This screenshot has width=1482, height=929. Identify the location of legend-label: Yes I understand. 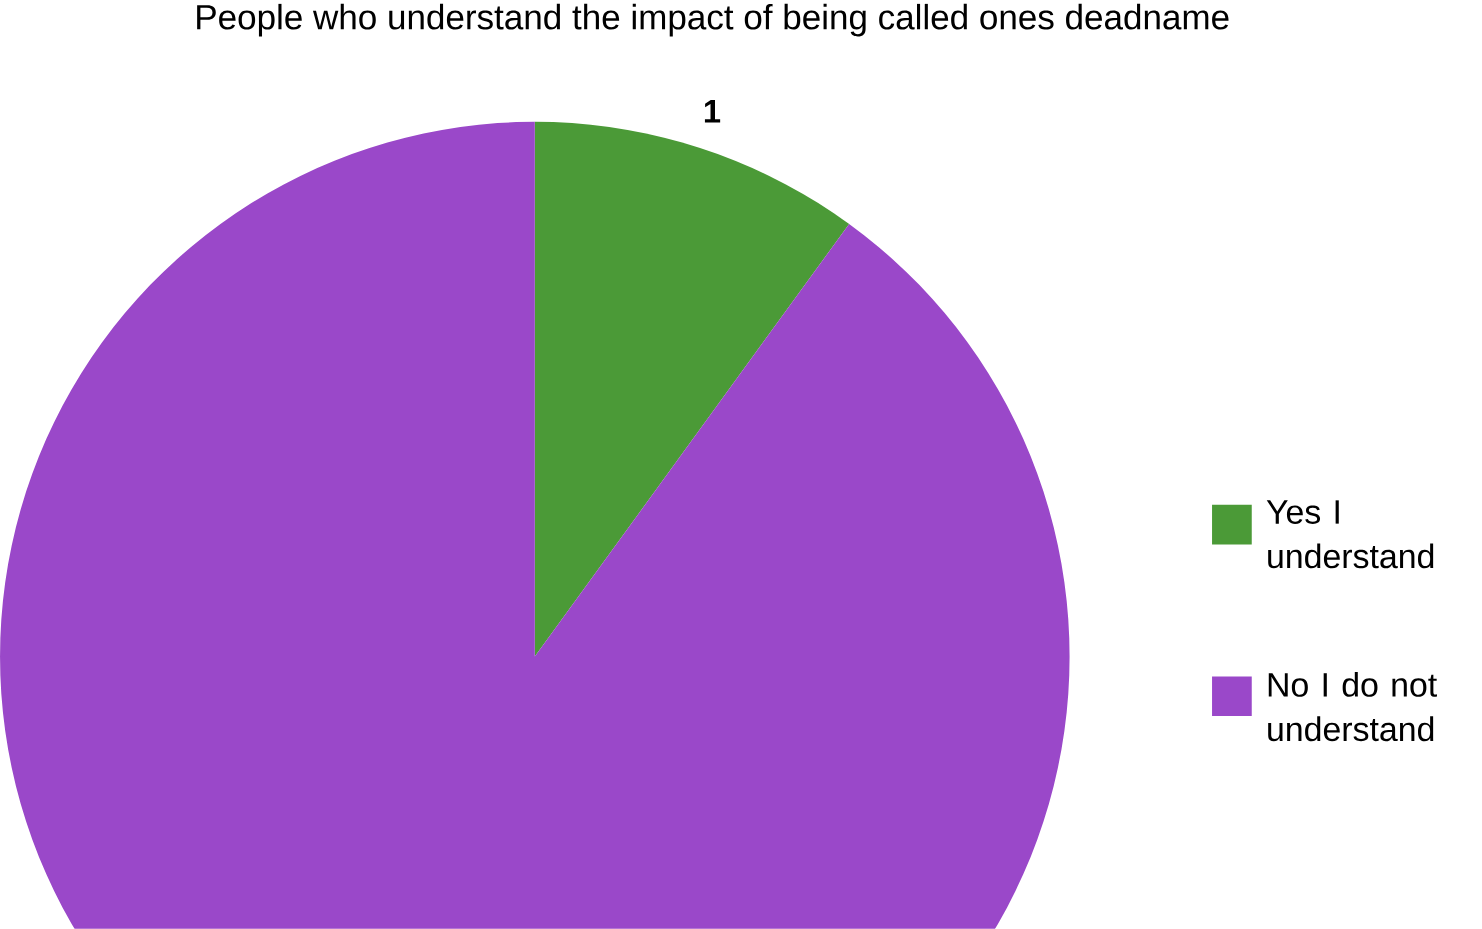
(1350, 534).